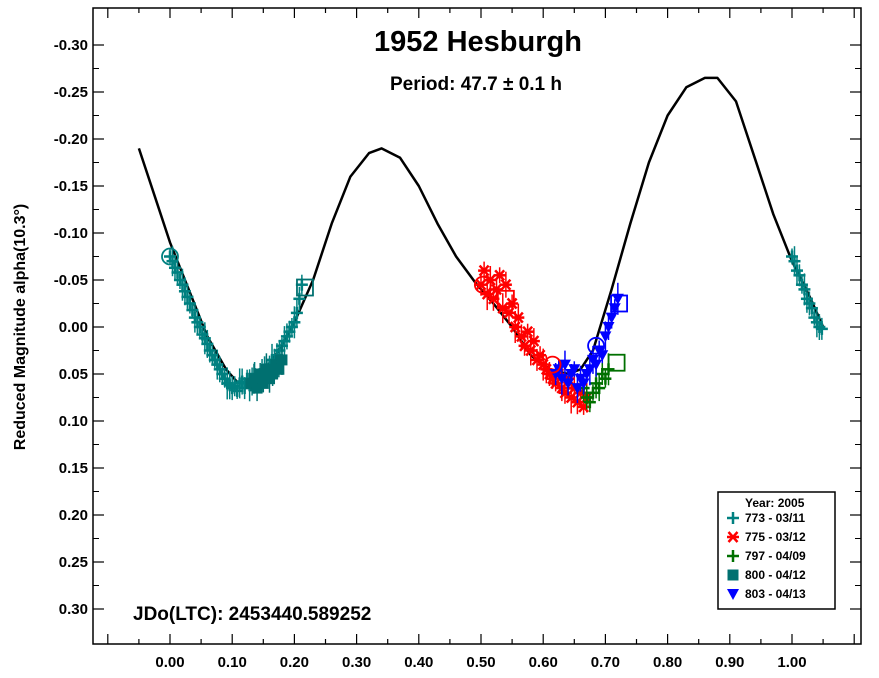 The image size is (879, 678). What do you see at coordinates (480, 662) in the screenshot?
I see `x-tick-label: 0.50` at bounding box center [480, 662].